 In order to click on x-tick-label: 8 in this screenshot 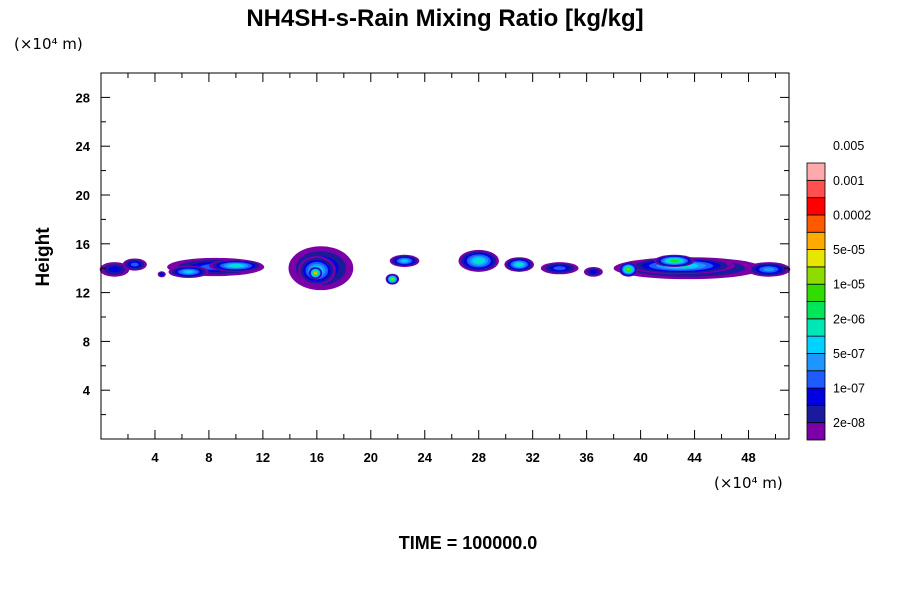, I will do `click(208, 457)`.